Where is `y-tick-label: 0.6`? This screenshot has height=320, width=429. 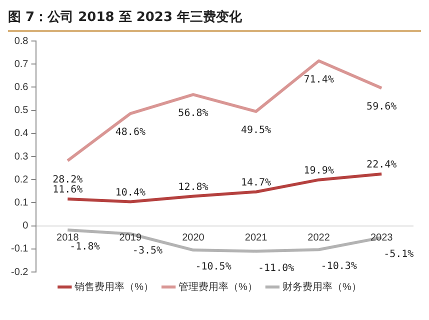 y-tick-label: 0.6 is located at coordinates (21, 87).